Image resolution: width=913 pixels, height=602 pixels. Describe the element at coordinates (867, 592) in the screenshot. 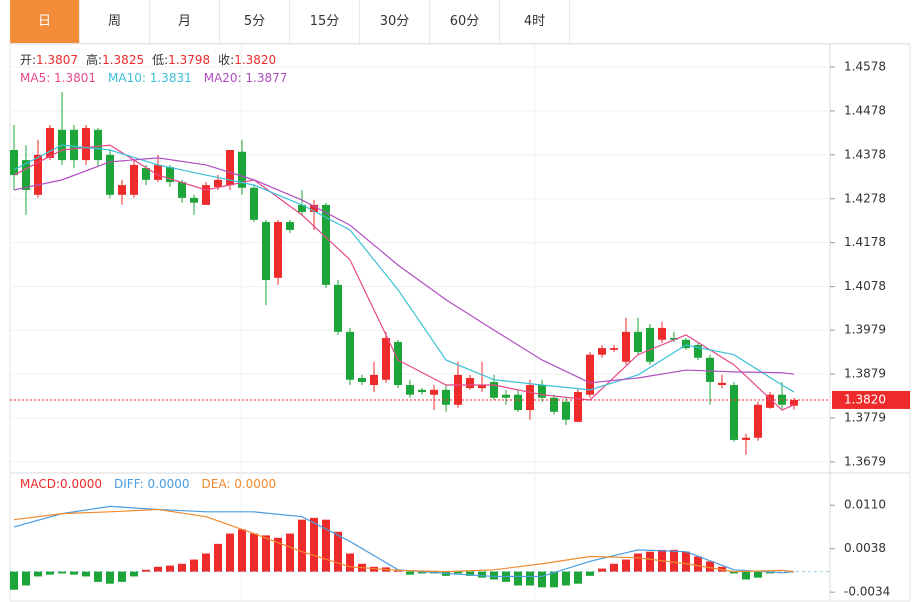

I see `y-tick-label: -0.0034` at that location.